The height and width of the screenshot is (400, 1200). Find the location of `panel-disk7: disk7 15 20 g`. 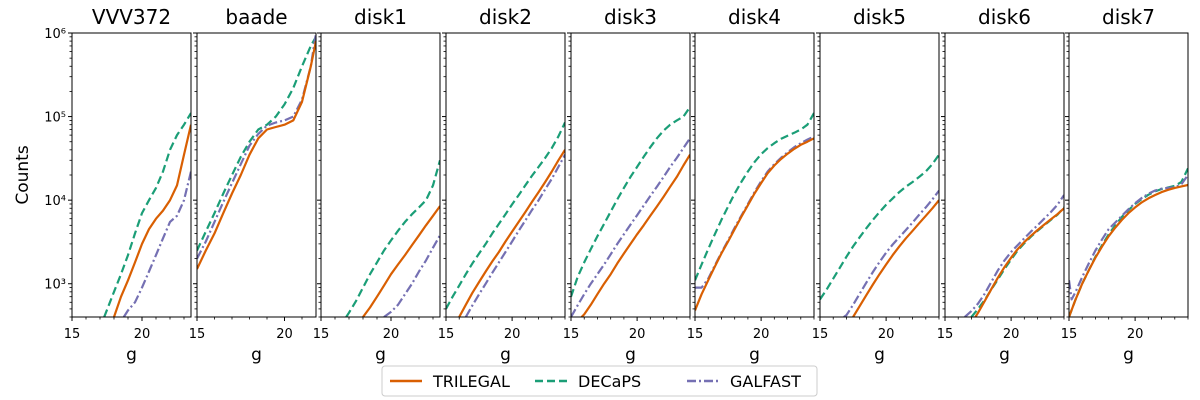

panel-disk7: disk7 15 20 g is located at coordinates (1125, 185).